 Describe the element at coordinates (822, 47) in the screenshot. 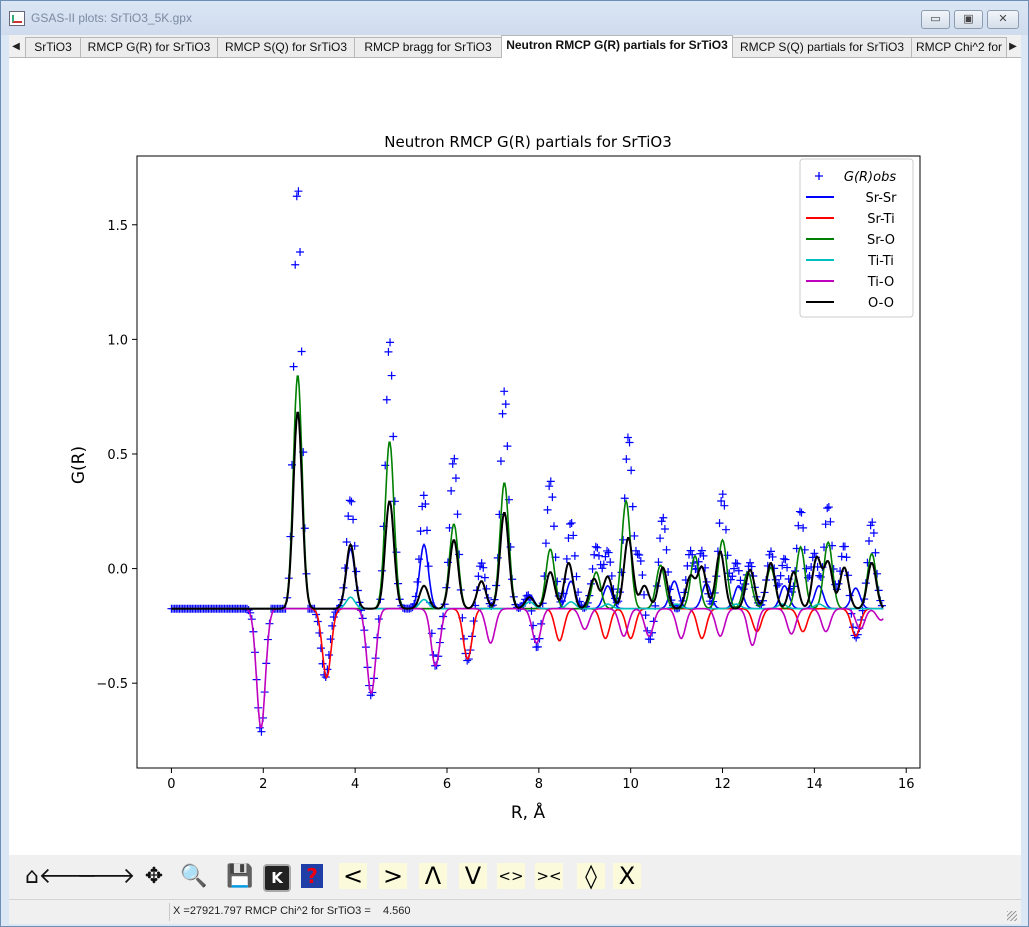

I see `tab-sq-partials: RMCP S(Q) partials for SrTiO3` at that location.